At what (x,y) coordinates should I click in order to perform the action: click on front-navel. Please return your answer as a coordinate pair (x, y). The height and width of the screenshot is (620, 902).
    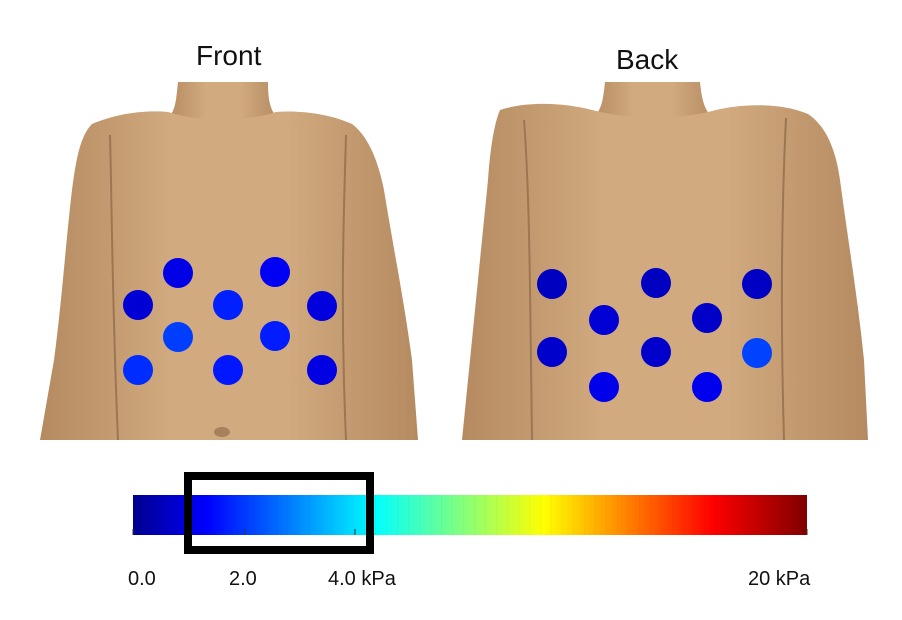
    Looking at the image, I should click on (222, 432).